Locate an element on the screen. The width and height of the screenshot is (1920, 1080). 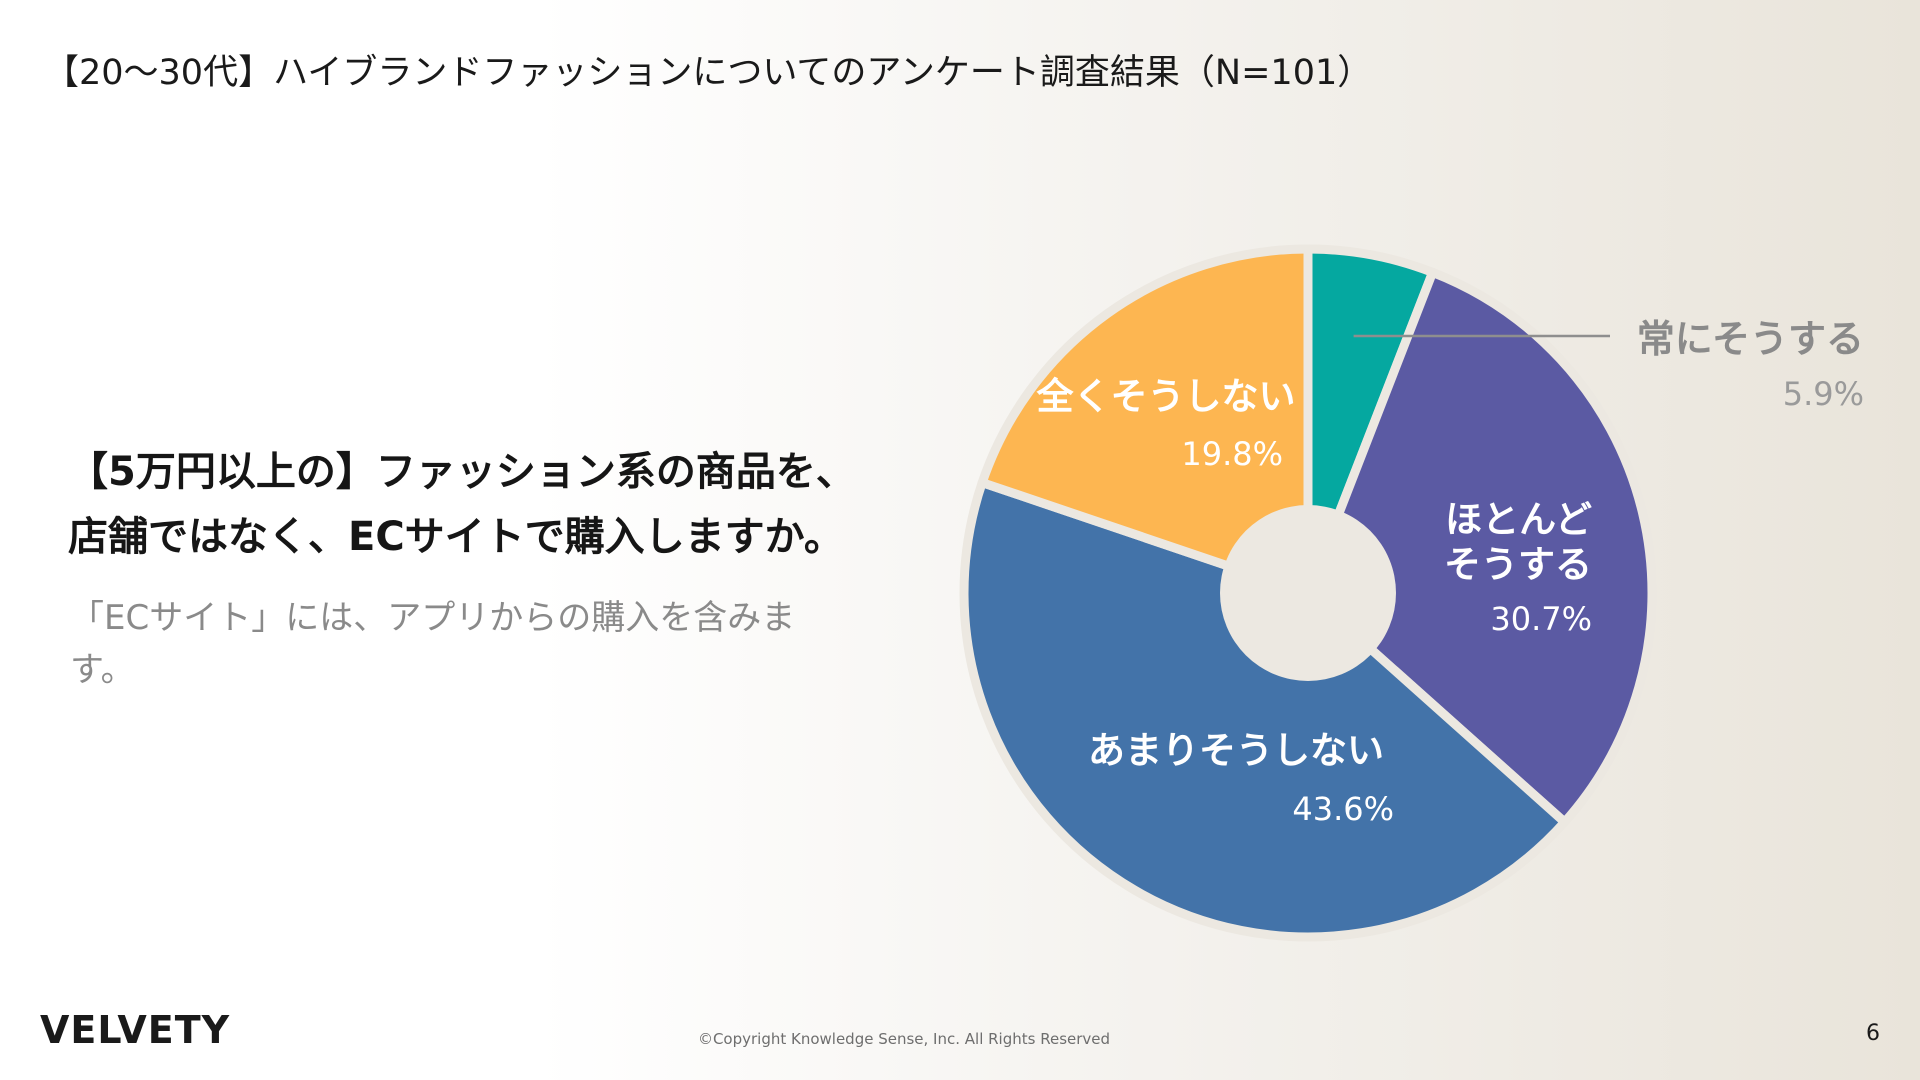
brand-logo: VELVETY is located at coordinates (135, 1030).